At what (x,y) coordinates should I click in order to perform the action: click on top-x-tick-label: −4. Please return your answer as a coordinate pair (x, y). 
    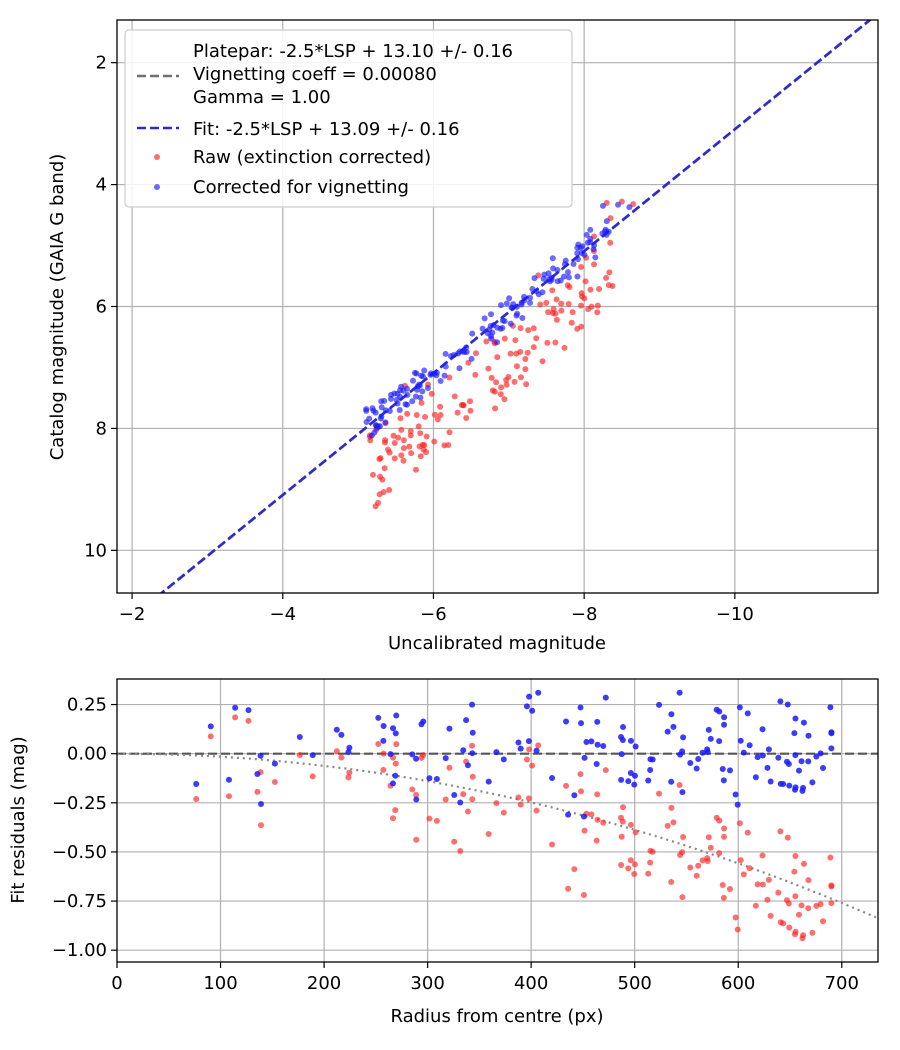
    Looking at the image, I should click on (282, 614).